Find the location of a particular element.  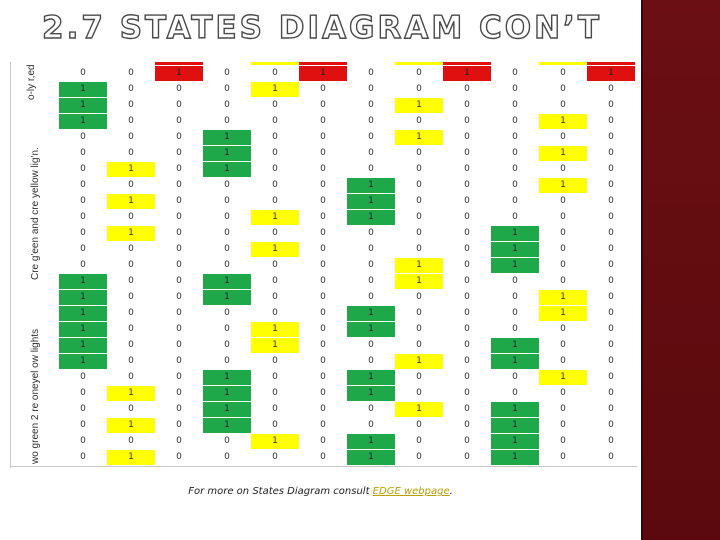

side-band-edge is located at coordinates (642, 270).